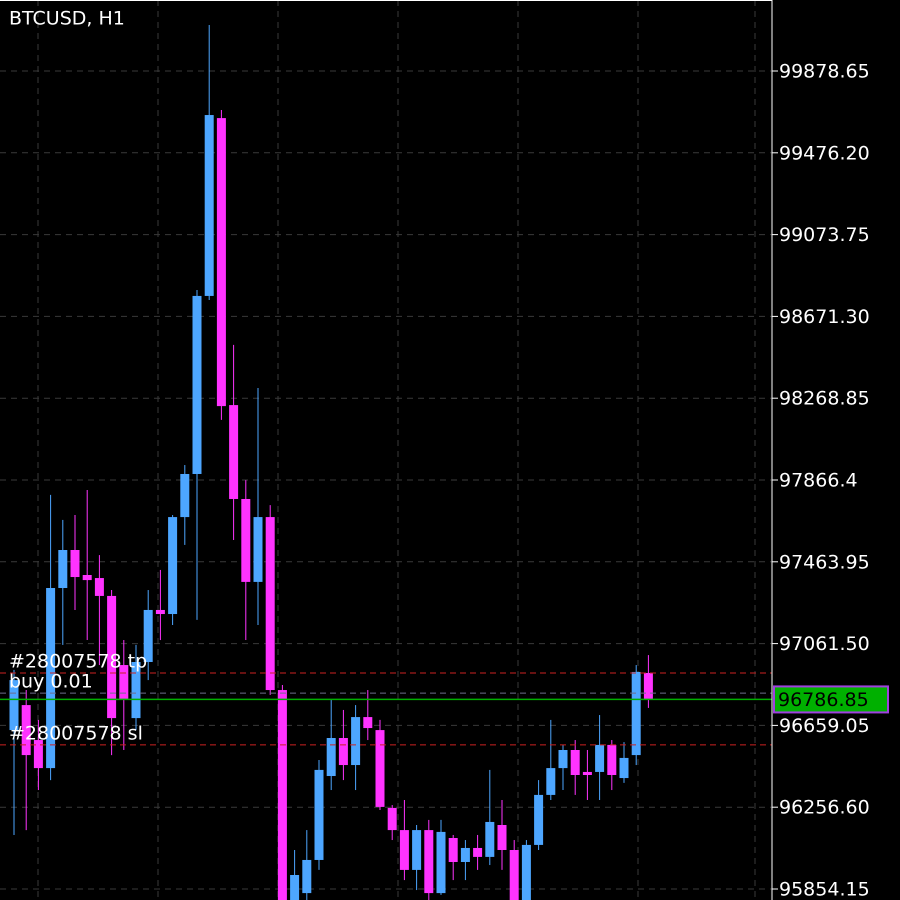  Describe the element at coordinates (824, 726) in the screenshot. I see `y-tick-label: 96659.05` at that location.